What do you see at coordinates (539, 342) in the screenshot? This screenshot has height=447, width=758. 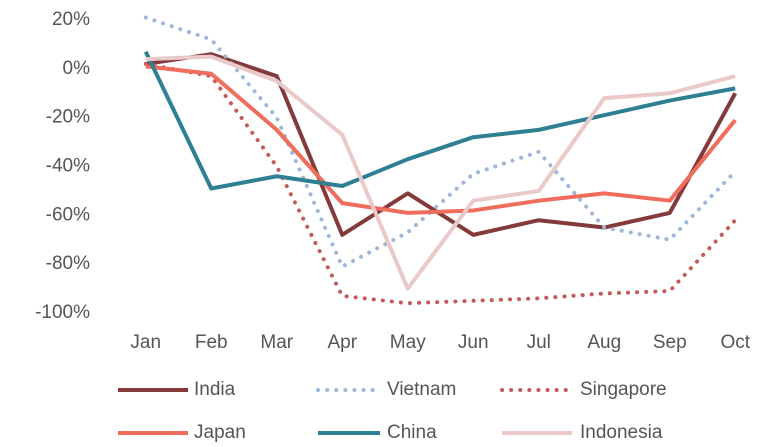 I see `x-tick-label: Jul` at bounding box center [539, 342].